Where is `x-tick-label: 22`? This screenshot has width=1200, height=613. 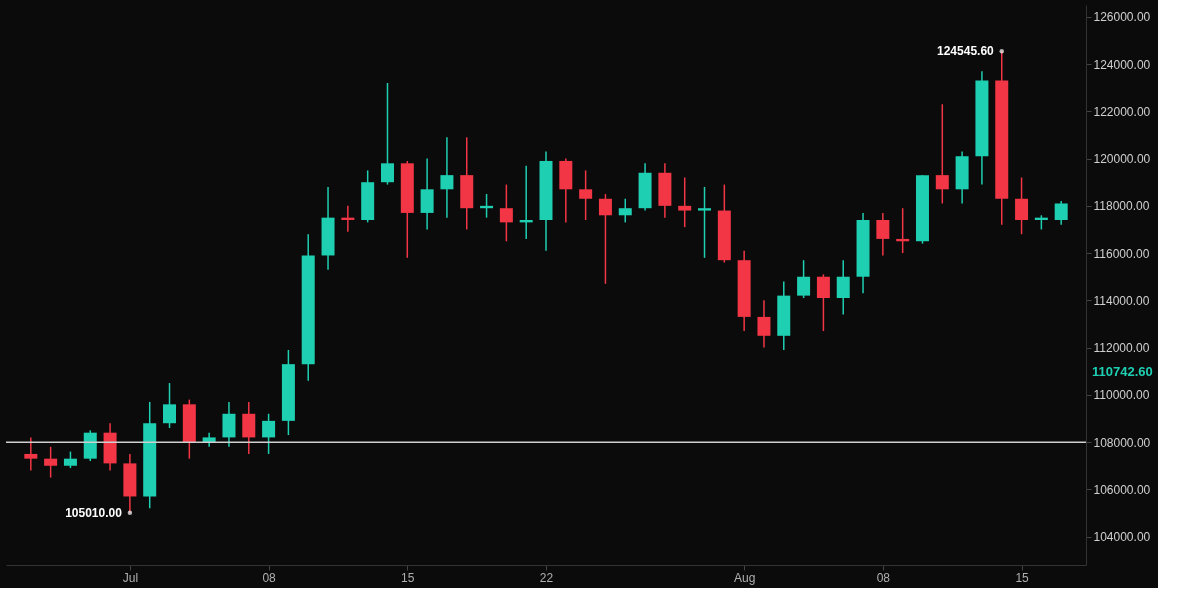
x-tick-label: 22 is located at coordinates (546, 577).